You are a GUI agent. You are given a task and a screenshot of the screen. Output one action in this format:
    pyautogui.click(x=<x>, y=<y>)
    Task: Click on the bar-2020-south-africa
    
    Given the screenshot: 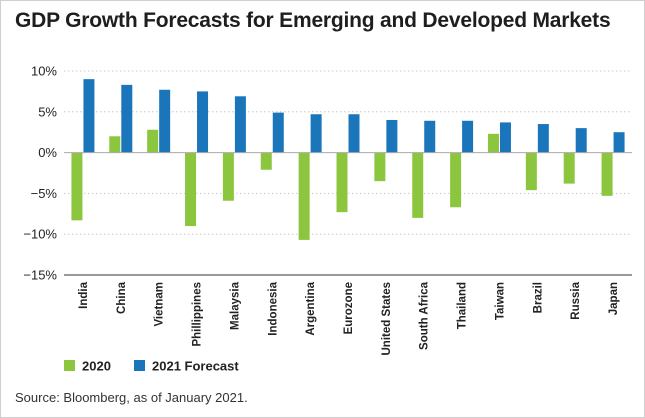 What is the action you would take?
    pyautogui.click(x=418, y=185)
    